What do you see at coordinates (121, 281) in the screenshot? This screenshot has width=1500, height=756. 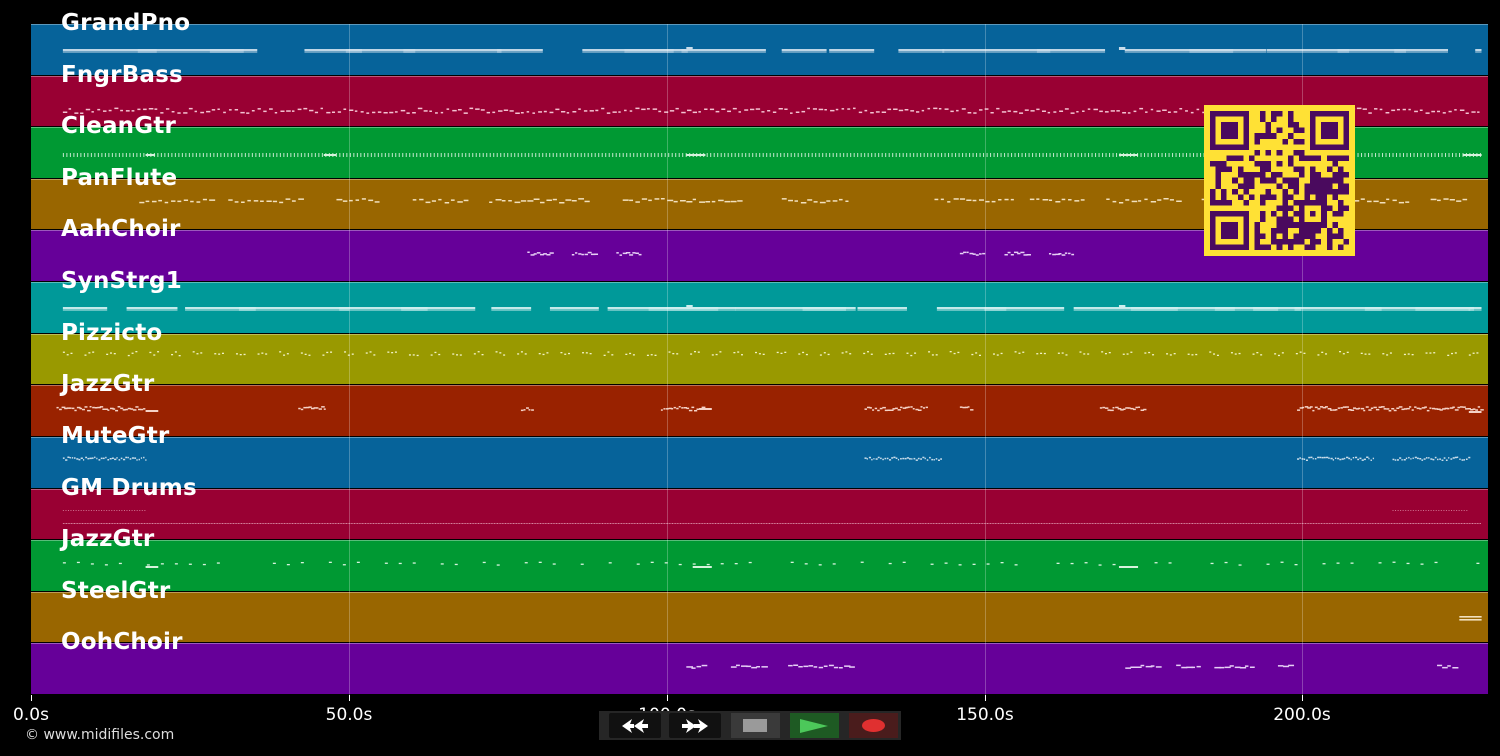 I see `track-label: SynStrg1` at bounding box center [121, 281].